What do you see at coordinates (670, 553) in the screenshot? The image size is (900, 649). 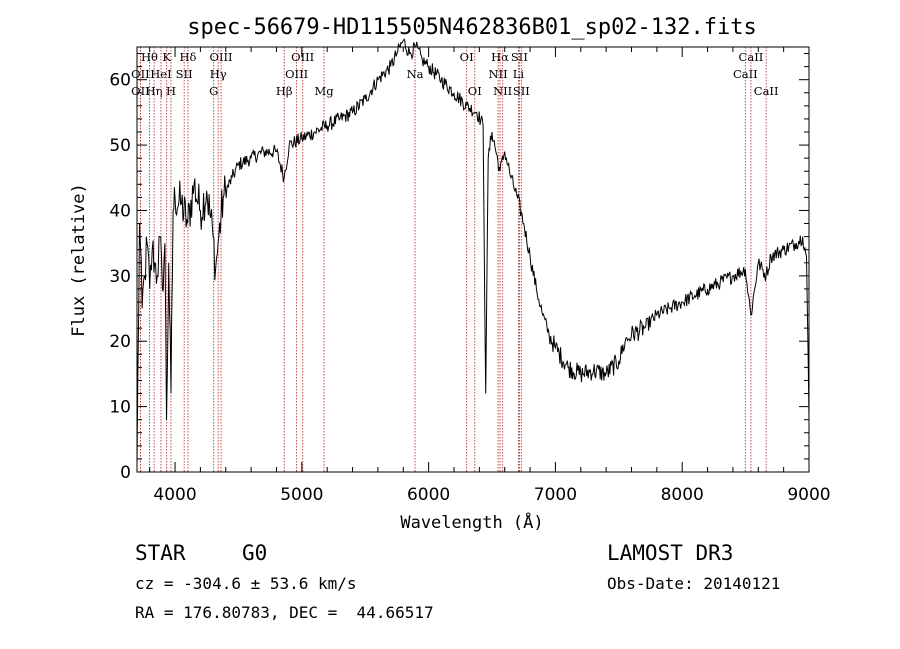 I see `survey-name: LAMOST DR3` at bounding box center [670, 553].